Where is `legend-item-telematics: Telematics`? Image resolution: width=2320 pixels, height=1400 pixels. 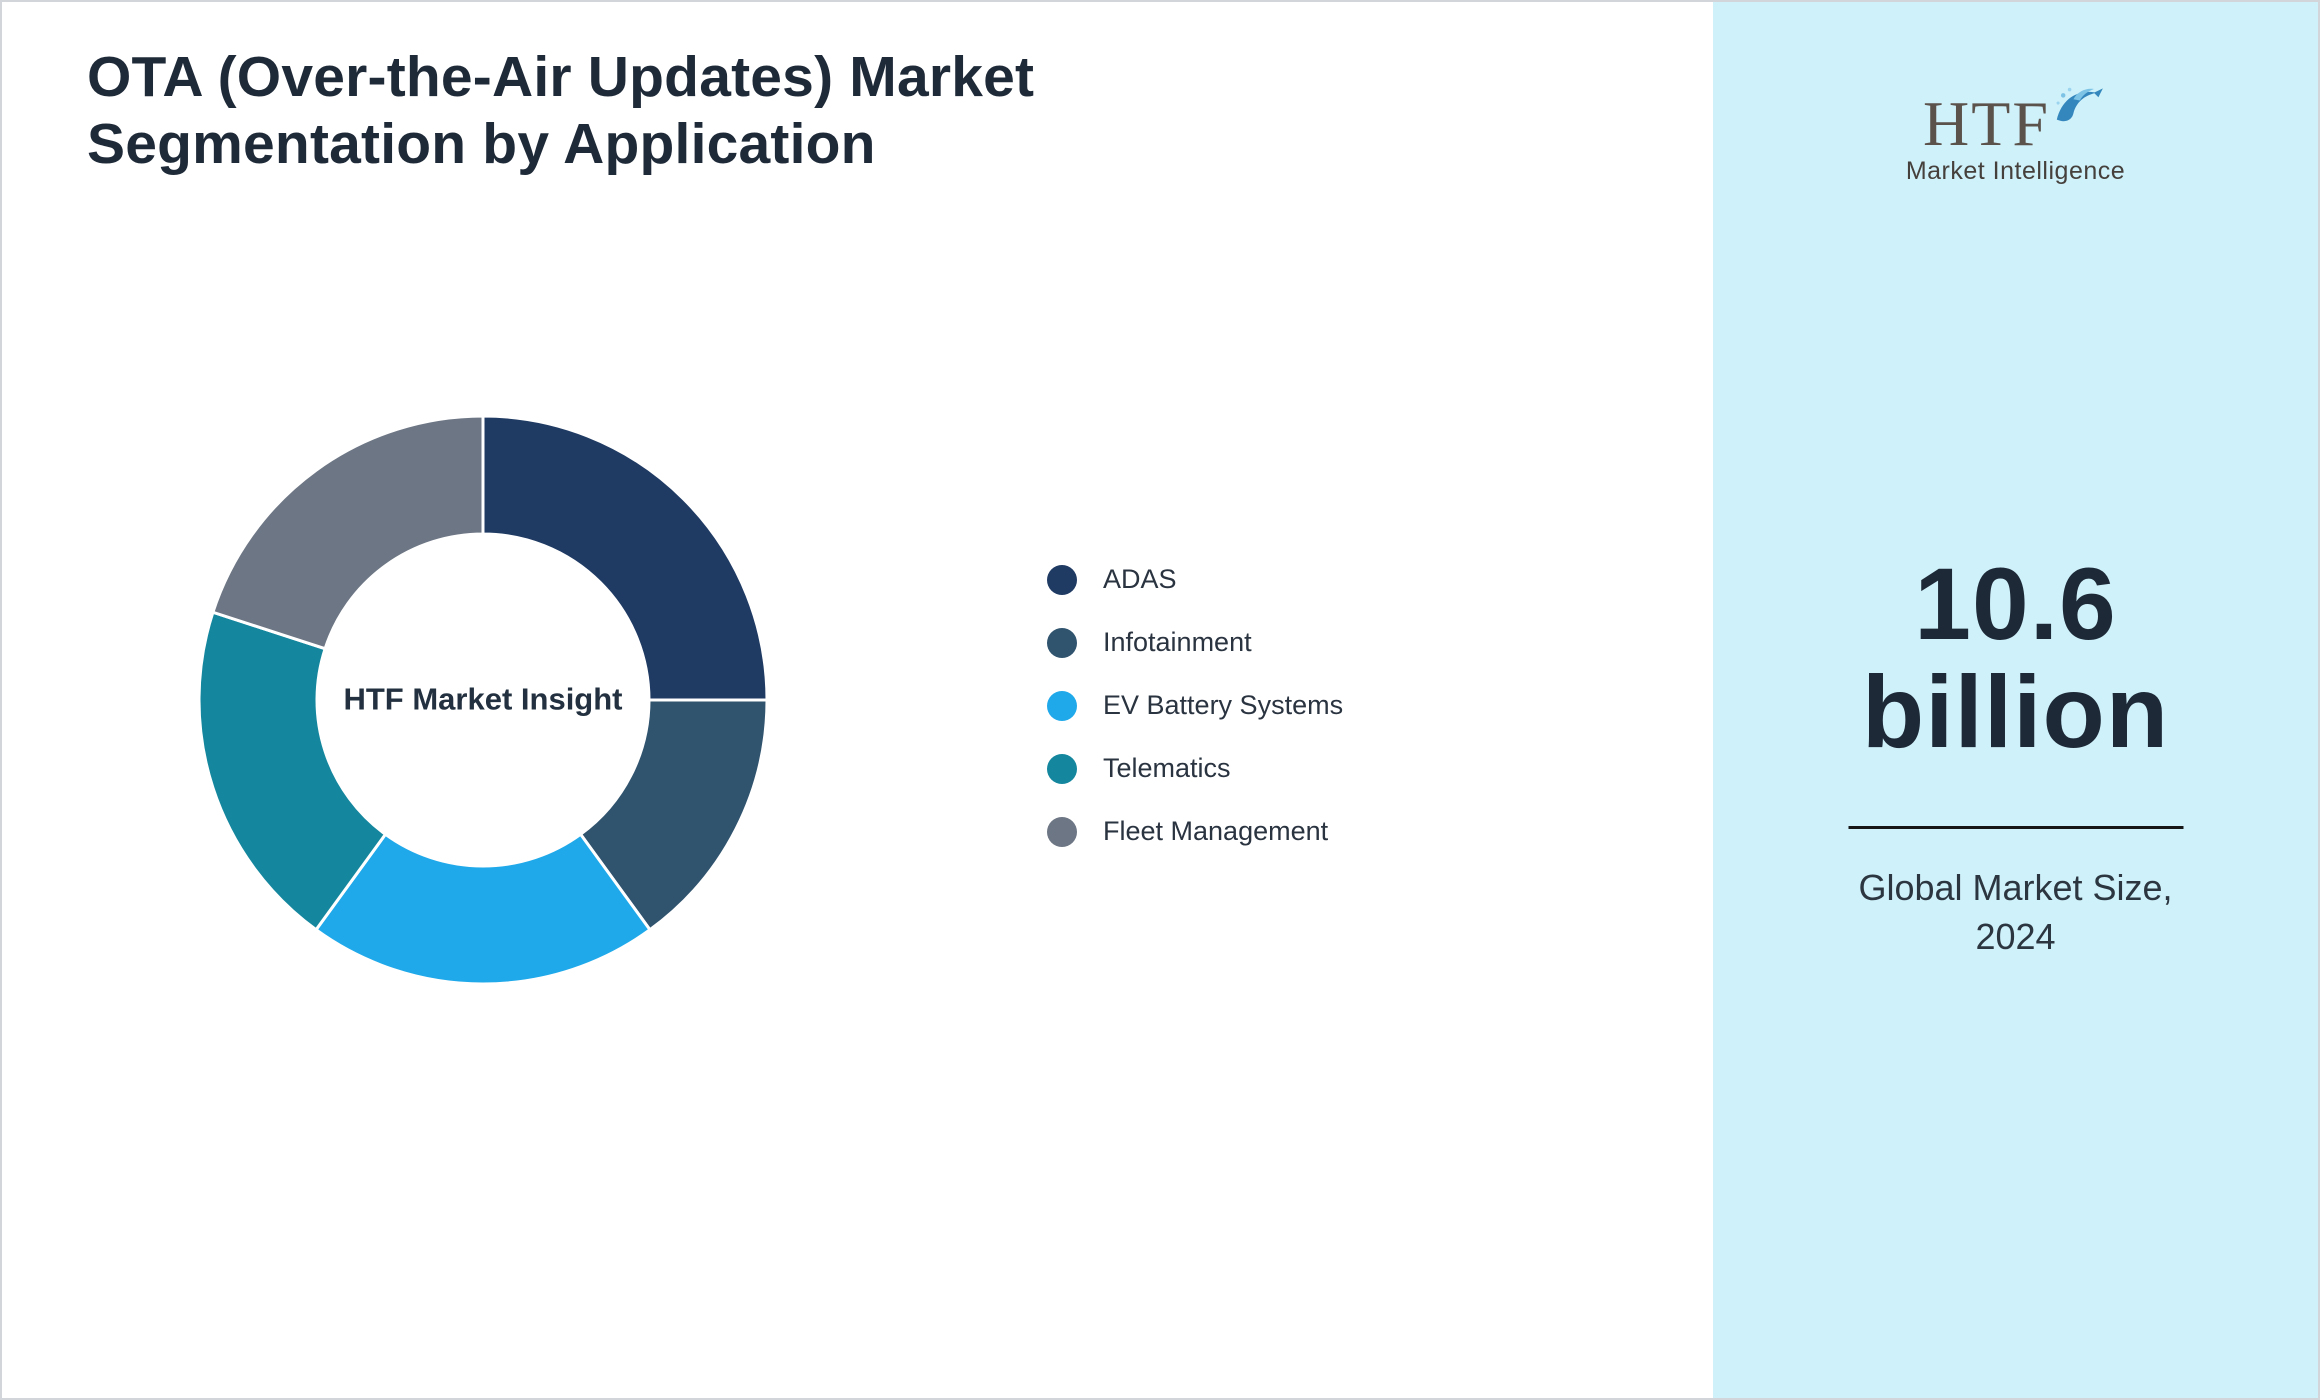
legend-item-telematics: Telematics is located at coordinates (1195, 768).